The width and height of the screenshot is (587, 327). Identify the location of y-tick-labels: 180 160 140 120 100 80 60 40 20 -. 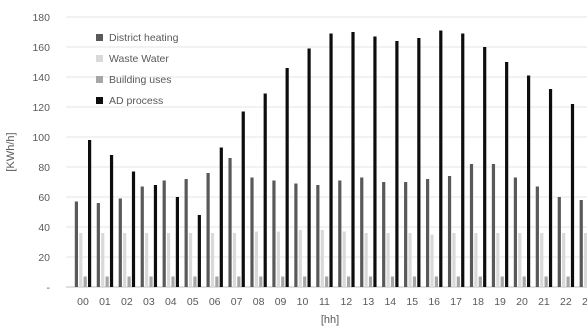
(41, 153).